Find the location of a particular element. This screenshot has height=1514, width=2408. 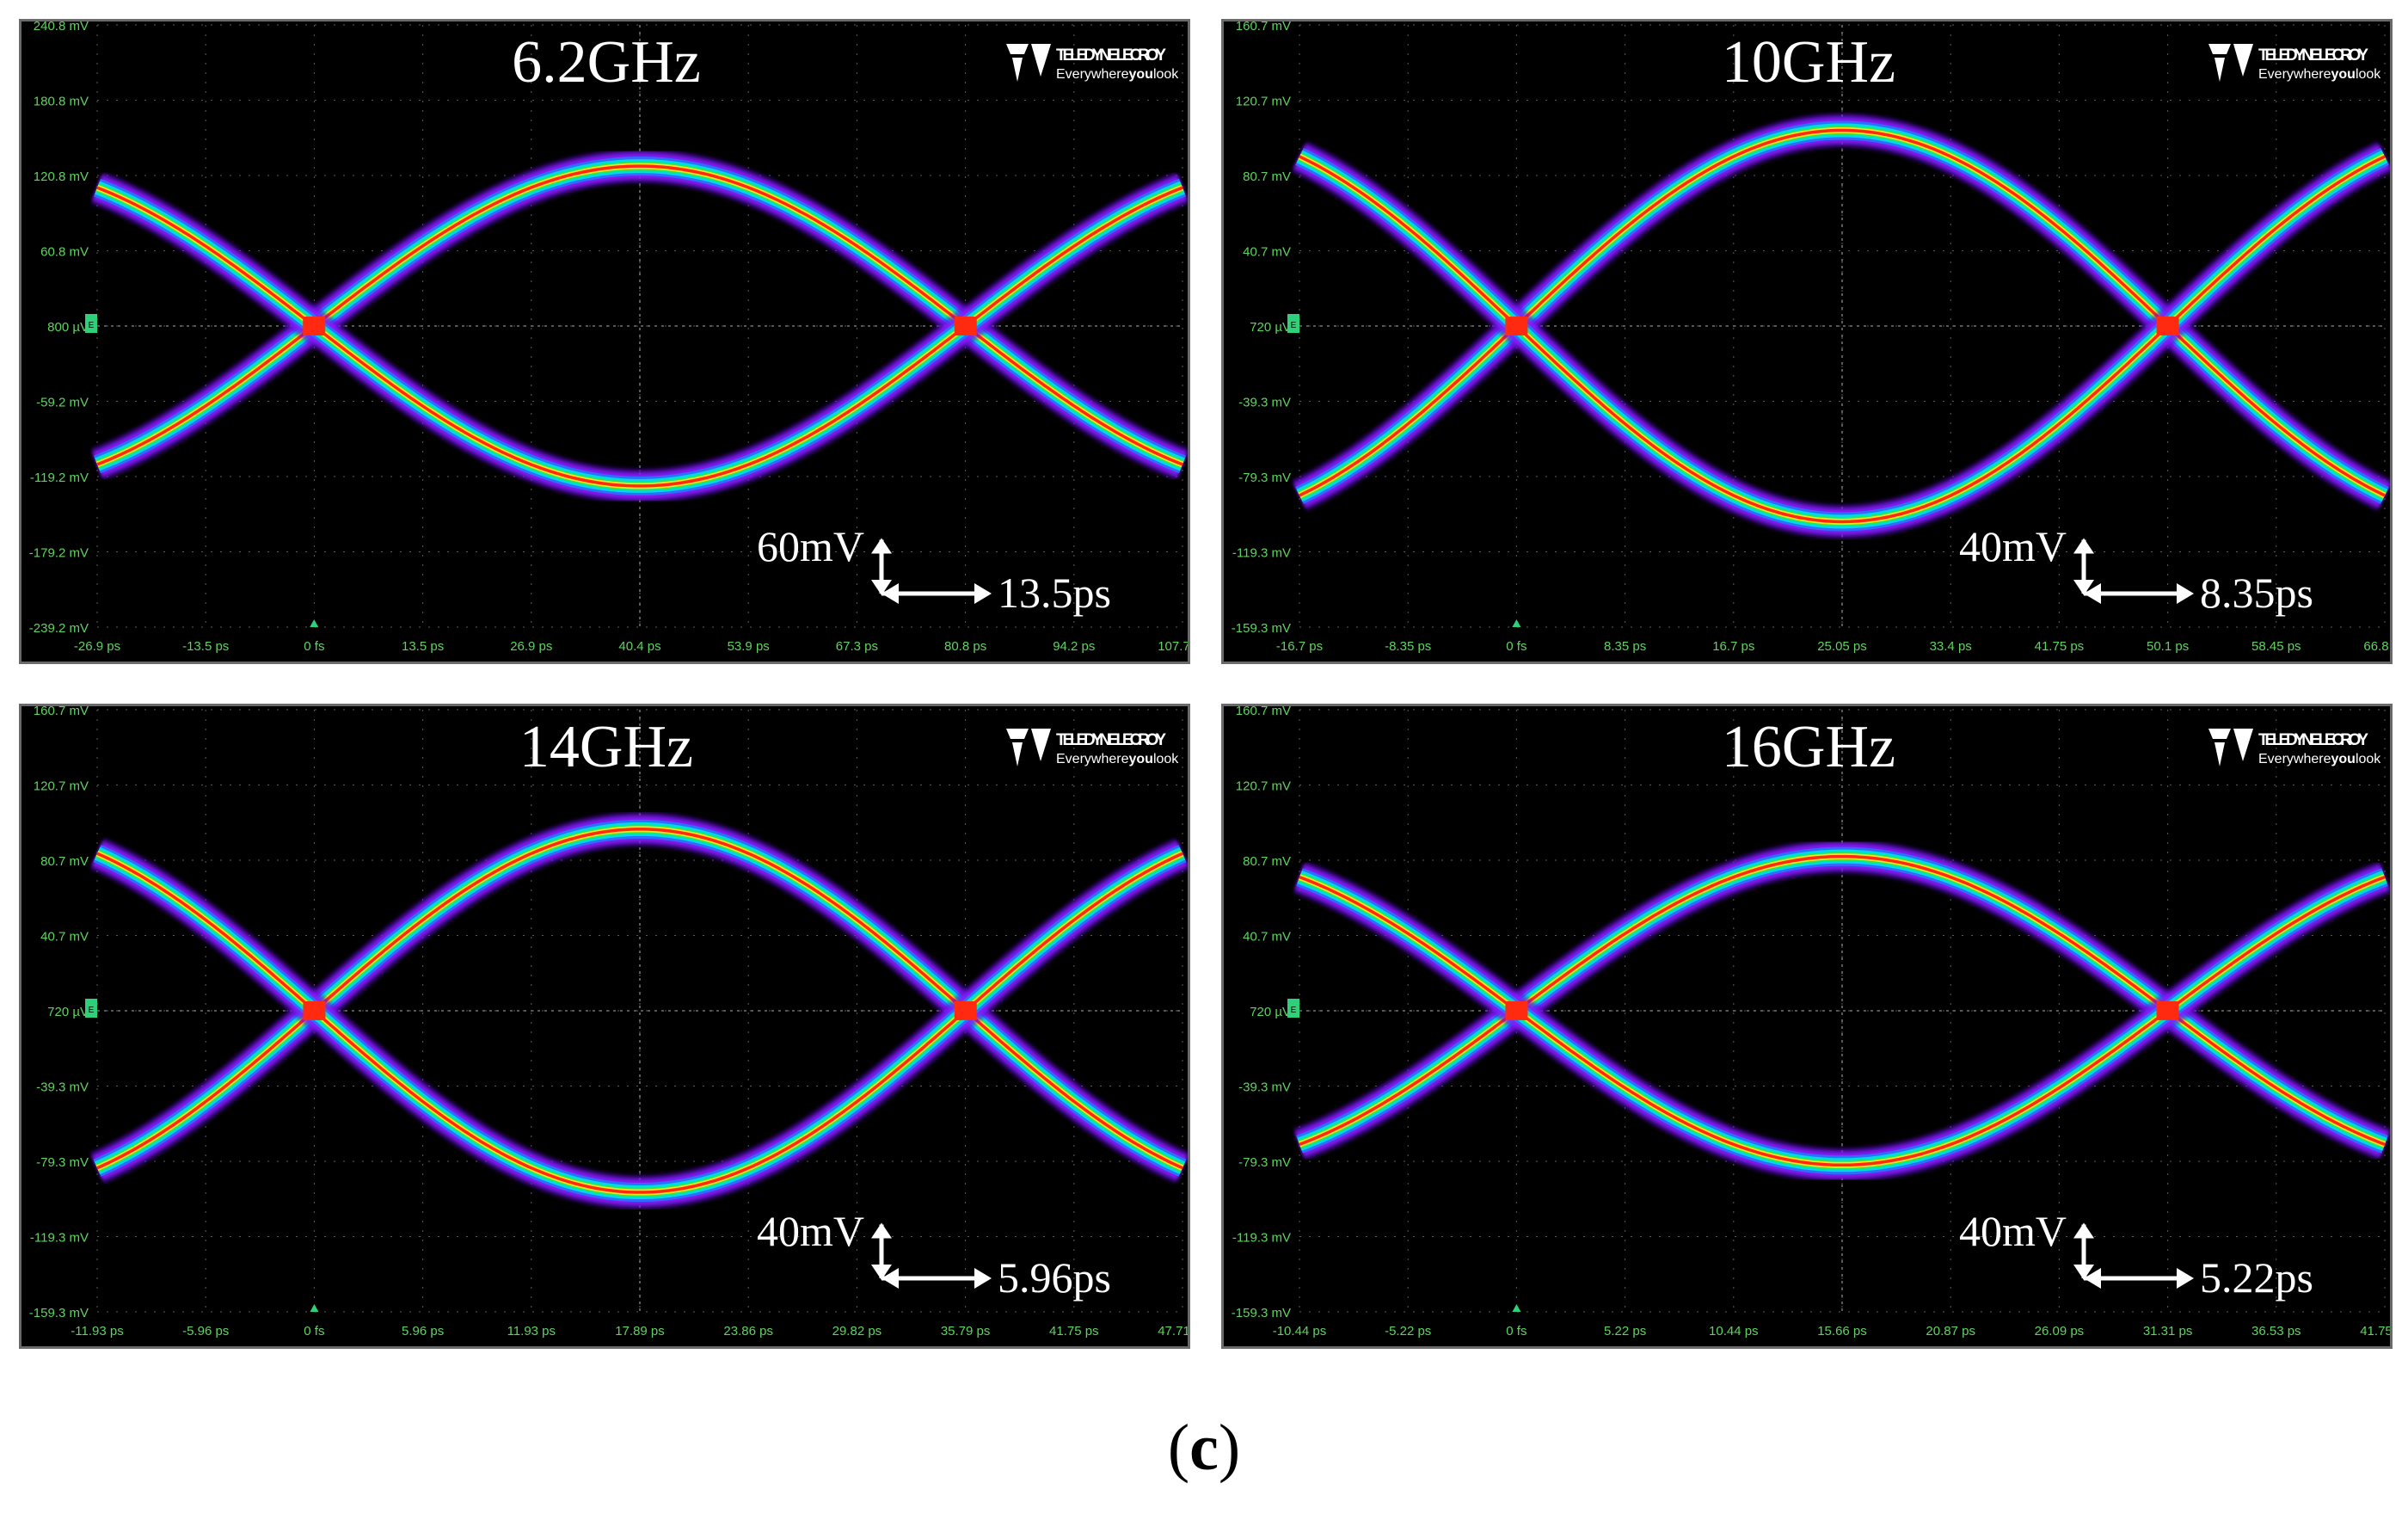

scale-bar-time-label: 13.5ps is located at coordinates (1054, 593).